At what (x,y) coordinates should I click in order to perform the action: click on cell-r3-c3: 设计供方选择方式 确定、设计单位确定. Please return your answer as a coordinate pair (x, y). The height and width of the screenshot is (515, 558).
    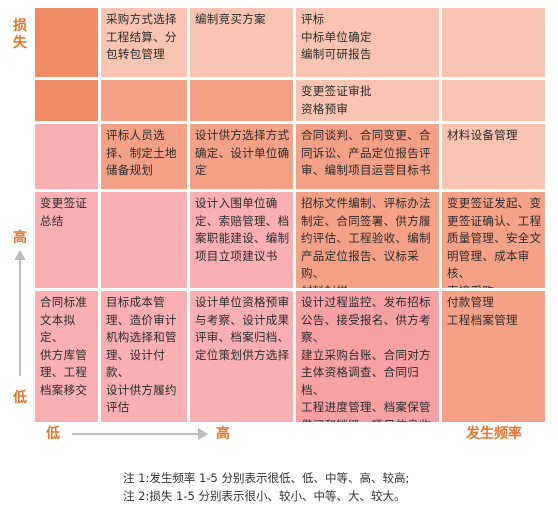
    Looking at the image, I should click on (241, 156).